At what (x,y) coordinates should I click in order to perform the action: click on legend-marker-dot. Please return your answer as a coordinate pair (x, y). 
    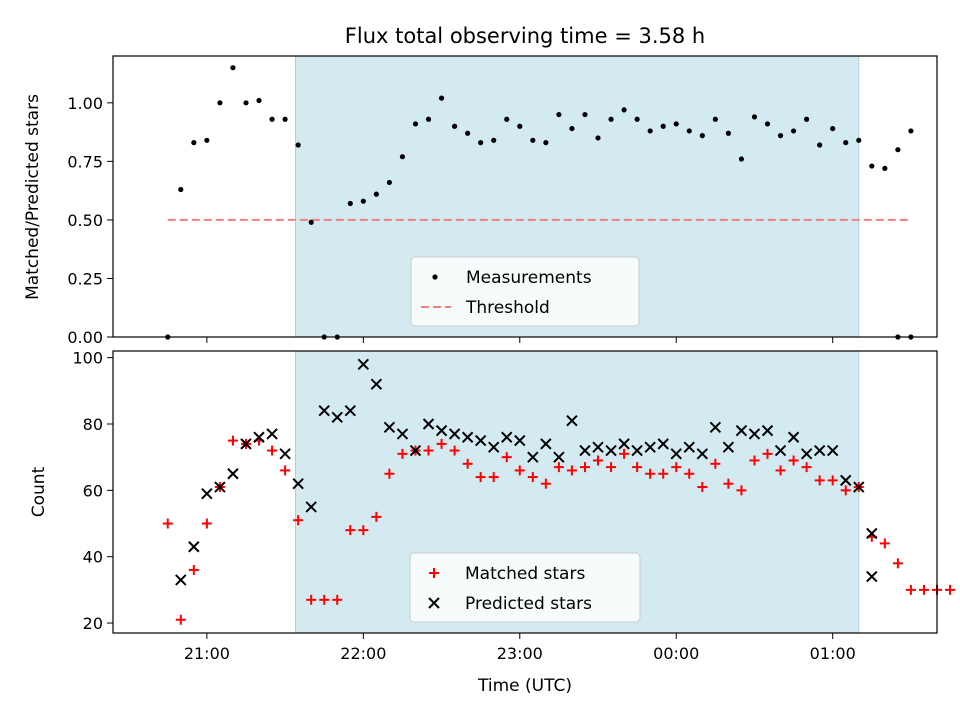
    Looking at the image, I should click on (435, 277).